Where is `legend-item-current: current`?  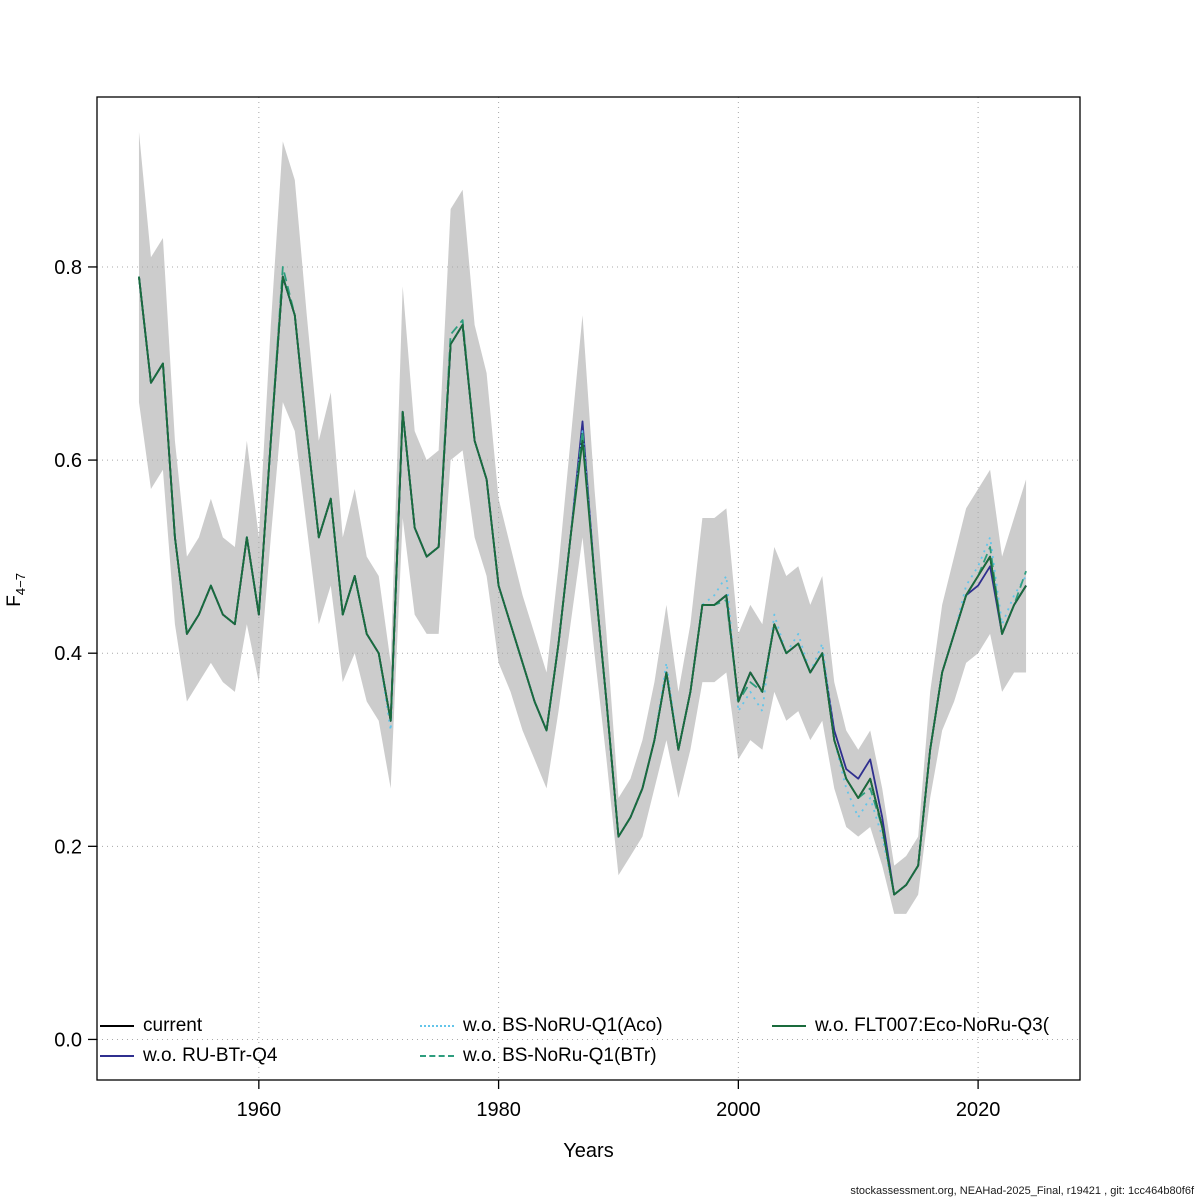 legend-item-current: current is located at coordinates (188, 1025).